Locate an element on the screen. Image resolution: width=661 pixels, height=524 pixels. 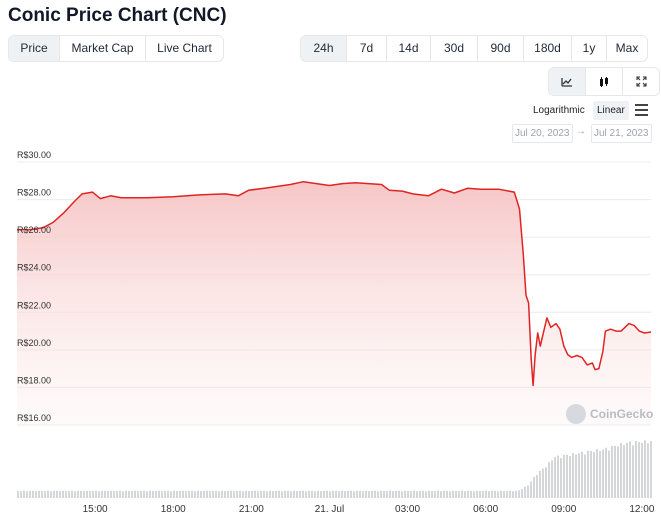
fullscreen-button is located at coordinates (641, 81).